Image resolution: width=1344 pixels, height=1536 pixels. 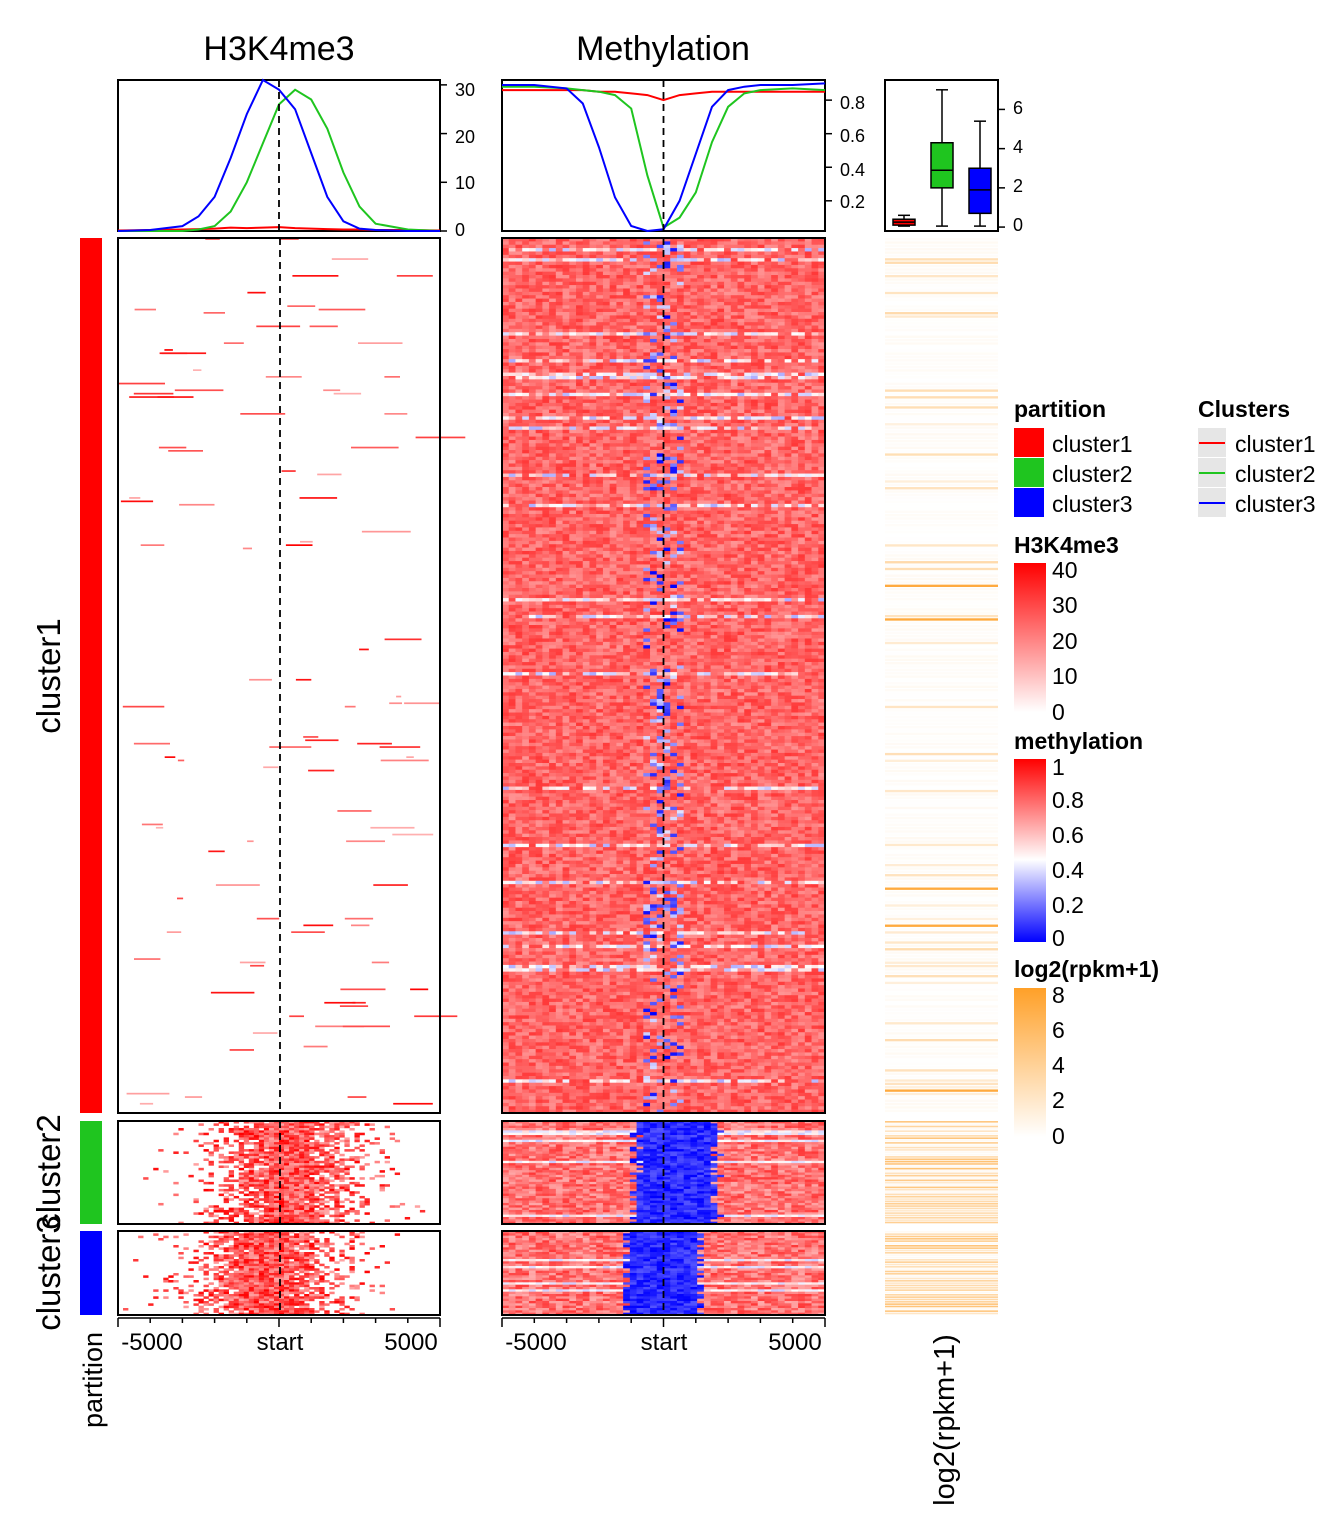 I want to click on legend-tick: 6, so click(x=1058, y=1030).